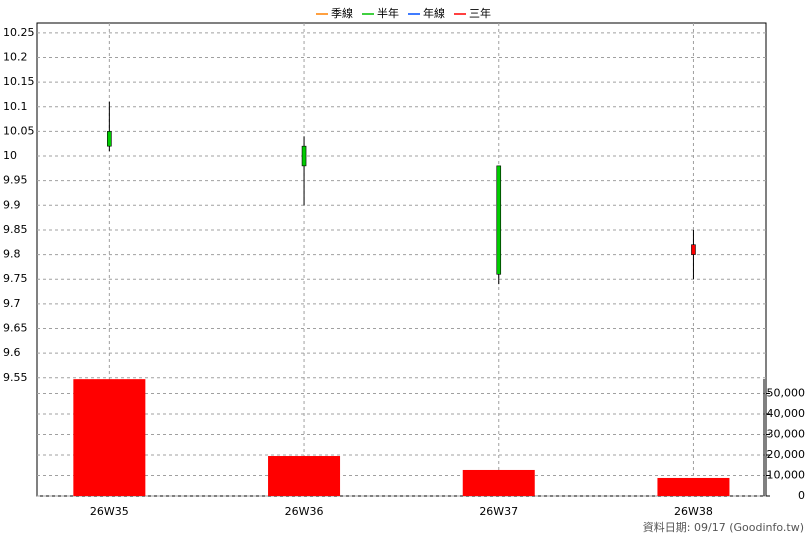 The height and width of the screenshot is (540, 808). Describe the element at coordinates (786, 413) in the screenshot. I see `y2-tick-label: 40,000` at that location.